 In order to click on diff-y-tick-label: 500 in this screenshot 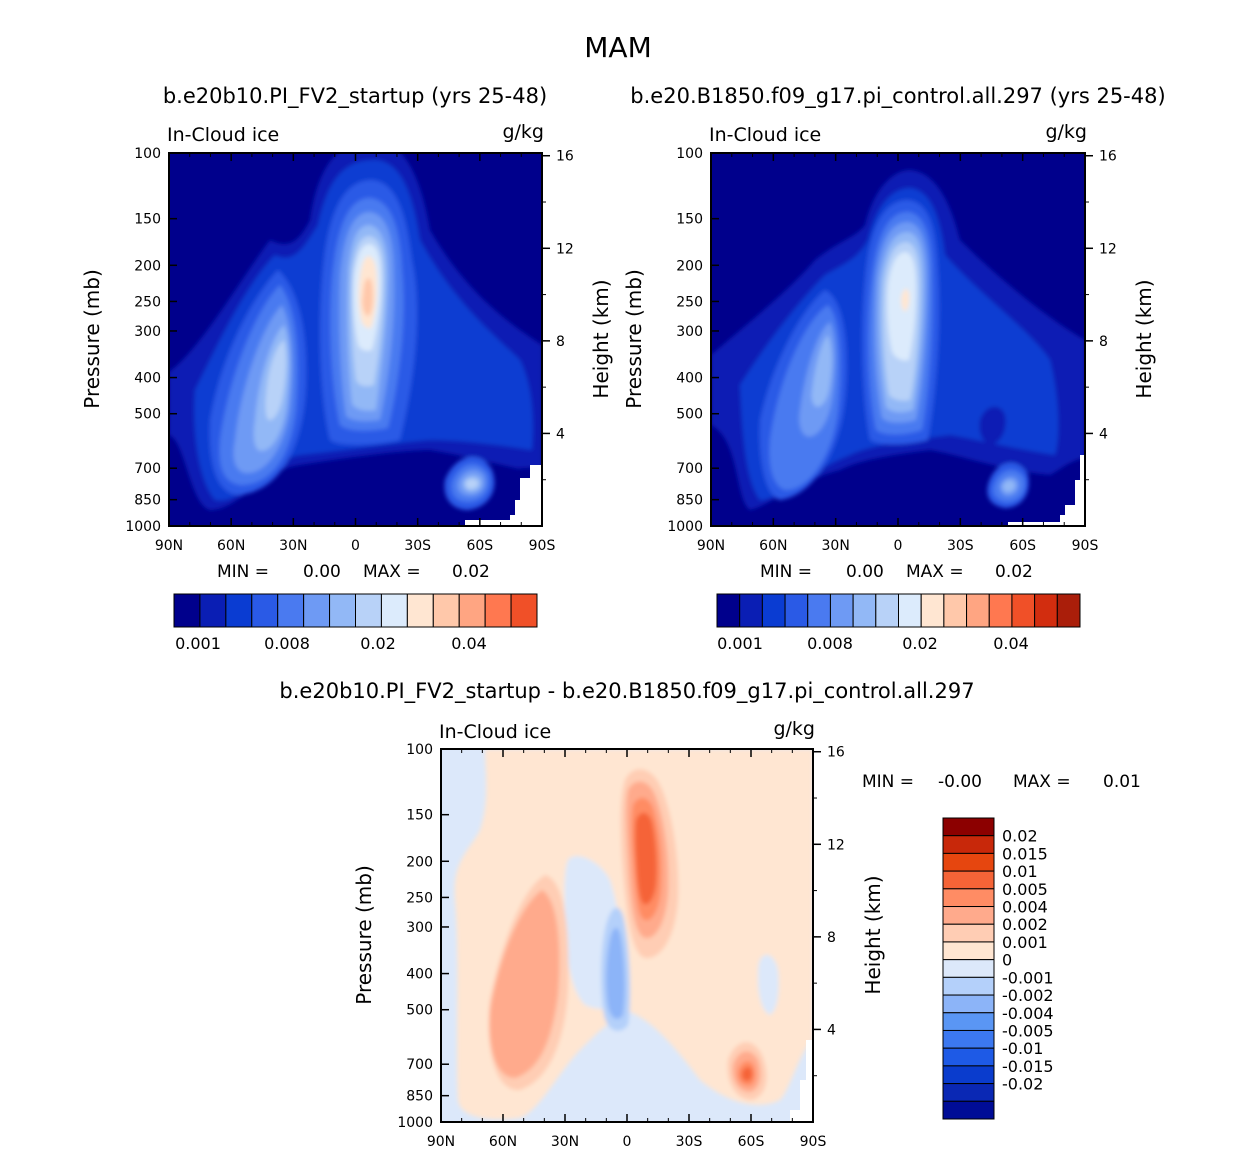, I will do `click(419, 1011)`.